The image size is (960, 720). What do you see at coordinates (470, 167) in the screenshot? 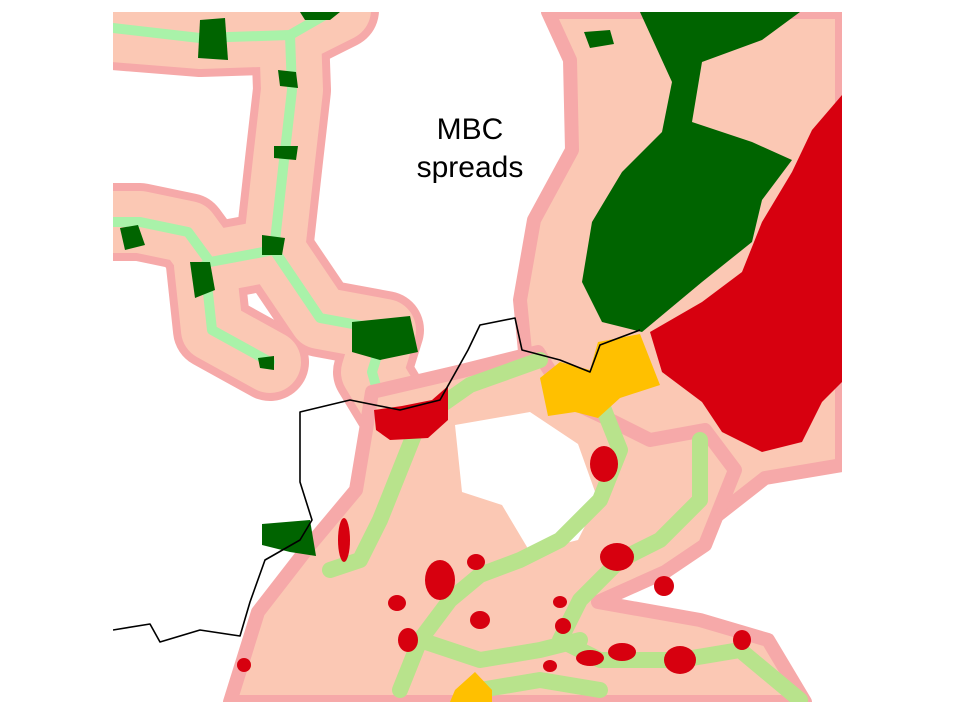
I see `annotation: spreads` at bounding box center [470, 167].